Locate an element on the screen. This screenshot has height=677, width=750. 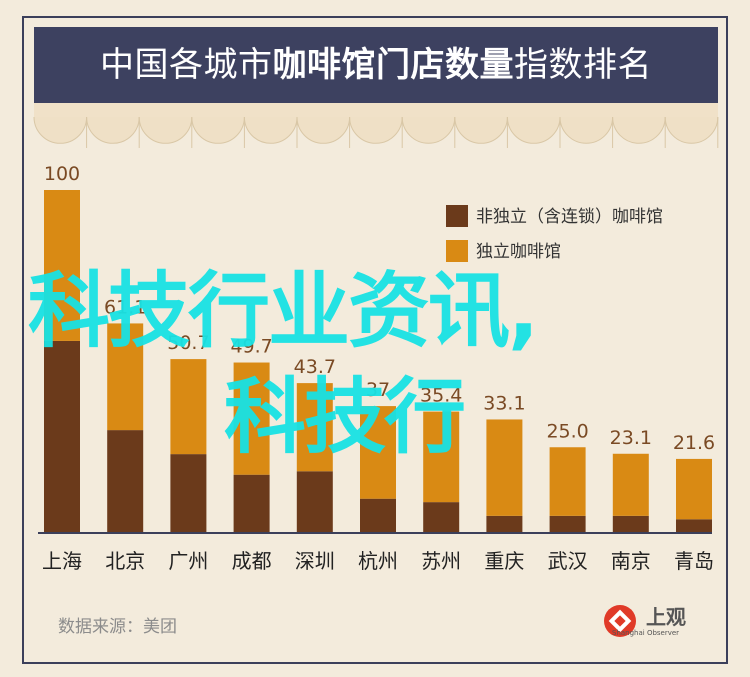
value-label: 43.7 is located at coordinates (315, 367).